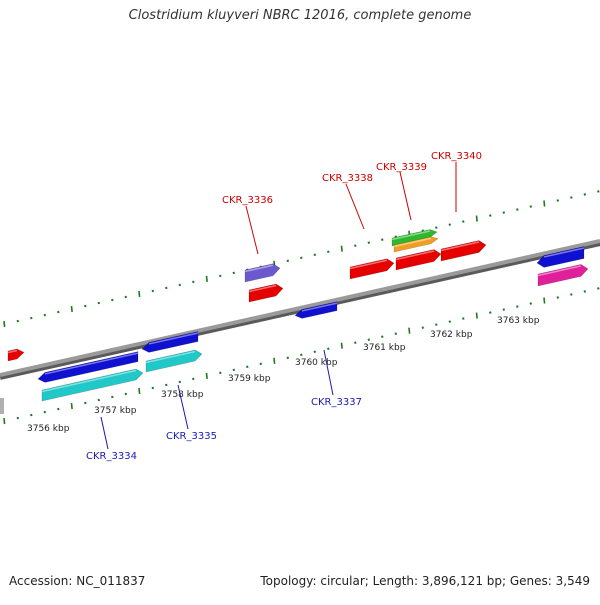 This screenshot has width=600, height=605. Describe the element at coordinates (191, 436) in the screenshot. I see `gene-label-ckr-3335: CKR_3335` at that location.